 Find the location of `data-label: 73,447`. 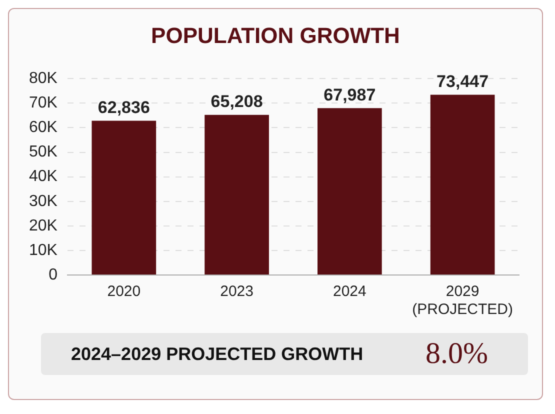

data-label: 73,447 is located at coordinates (462, 81).